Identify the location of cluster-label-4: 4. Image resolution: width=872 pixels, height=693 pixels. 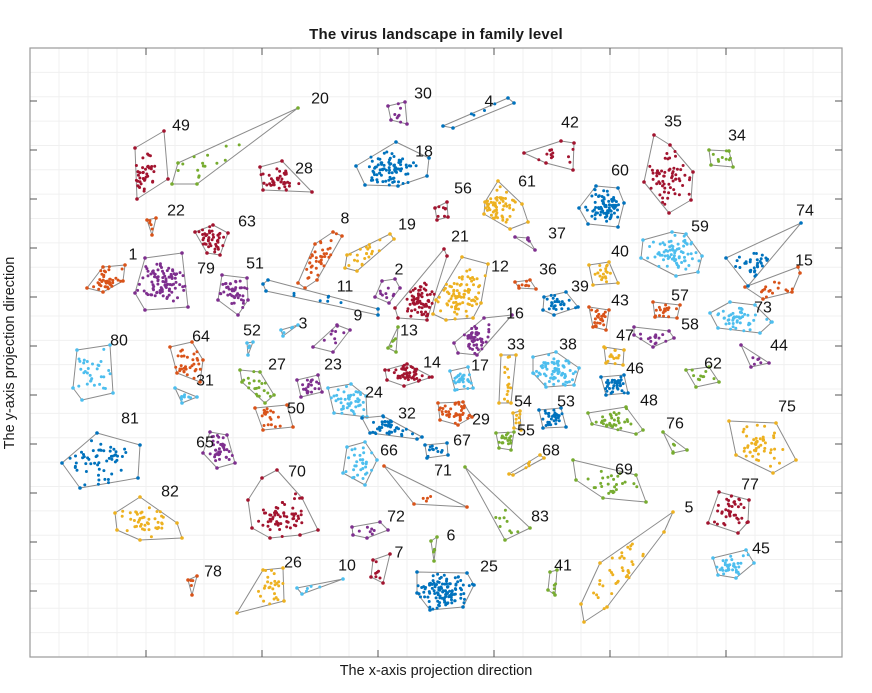
(489, 102).